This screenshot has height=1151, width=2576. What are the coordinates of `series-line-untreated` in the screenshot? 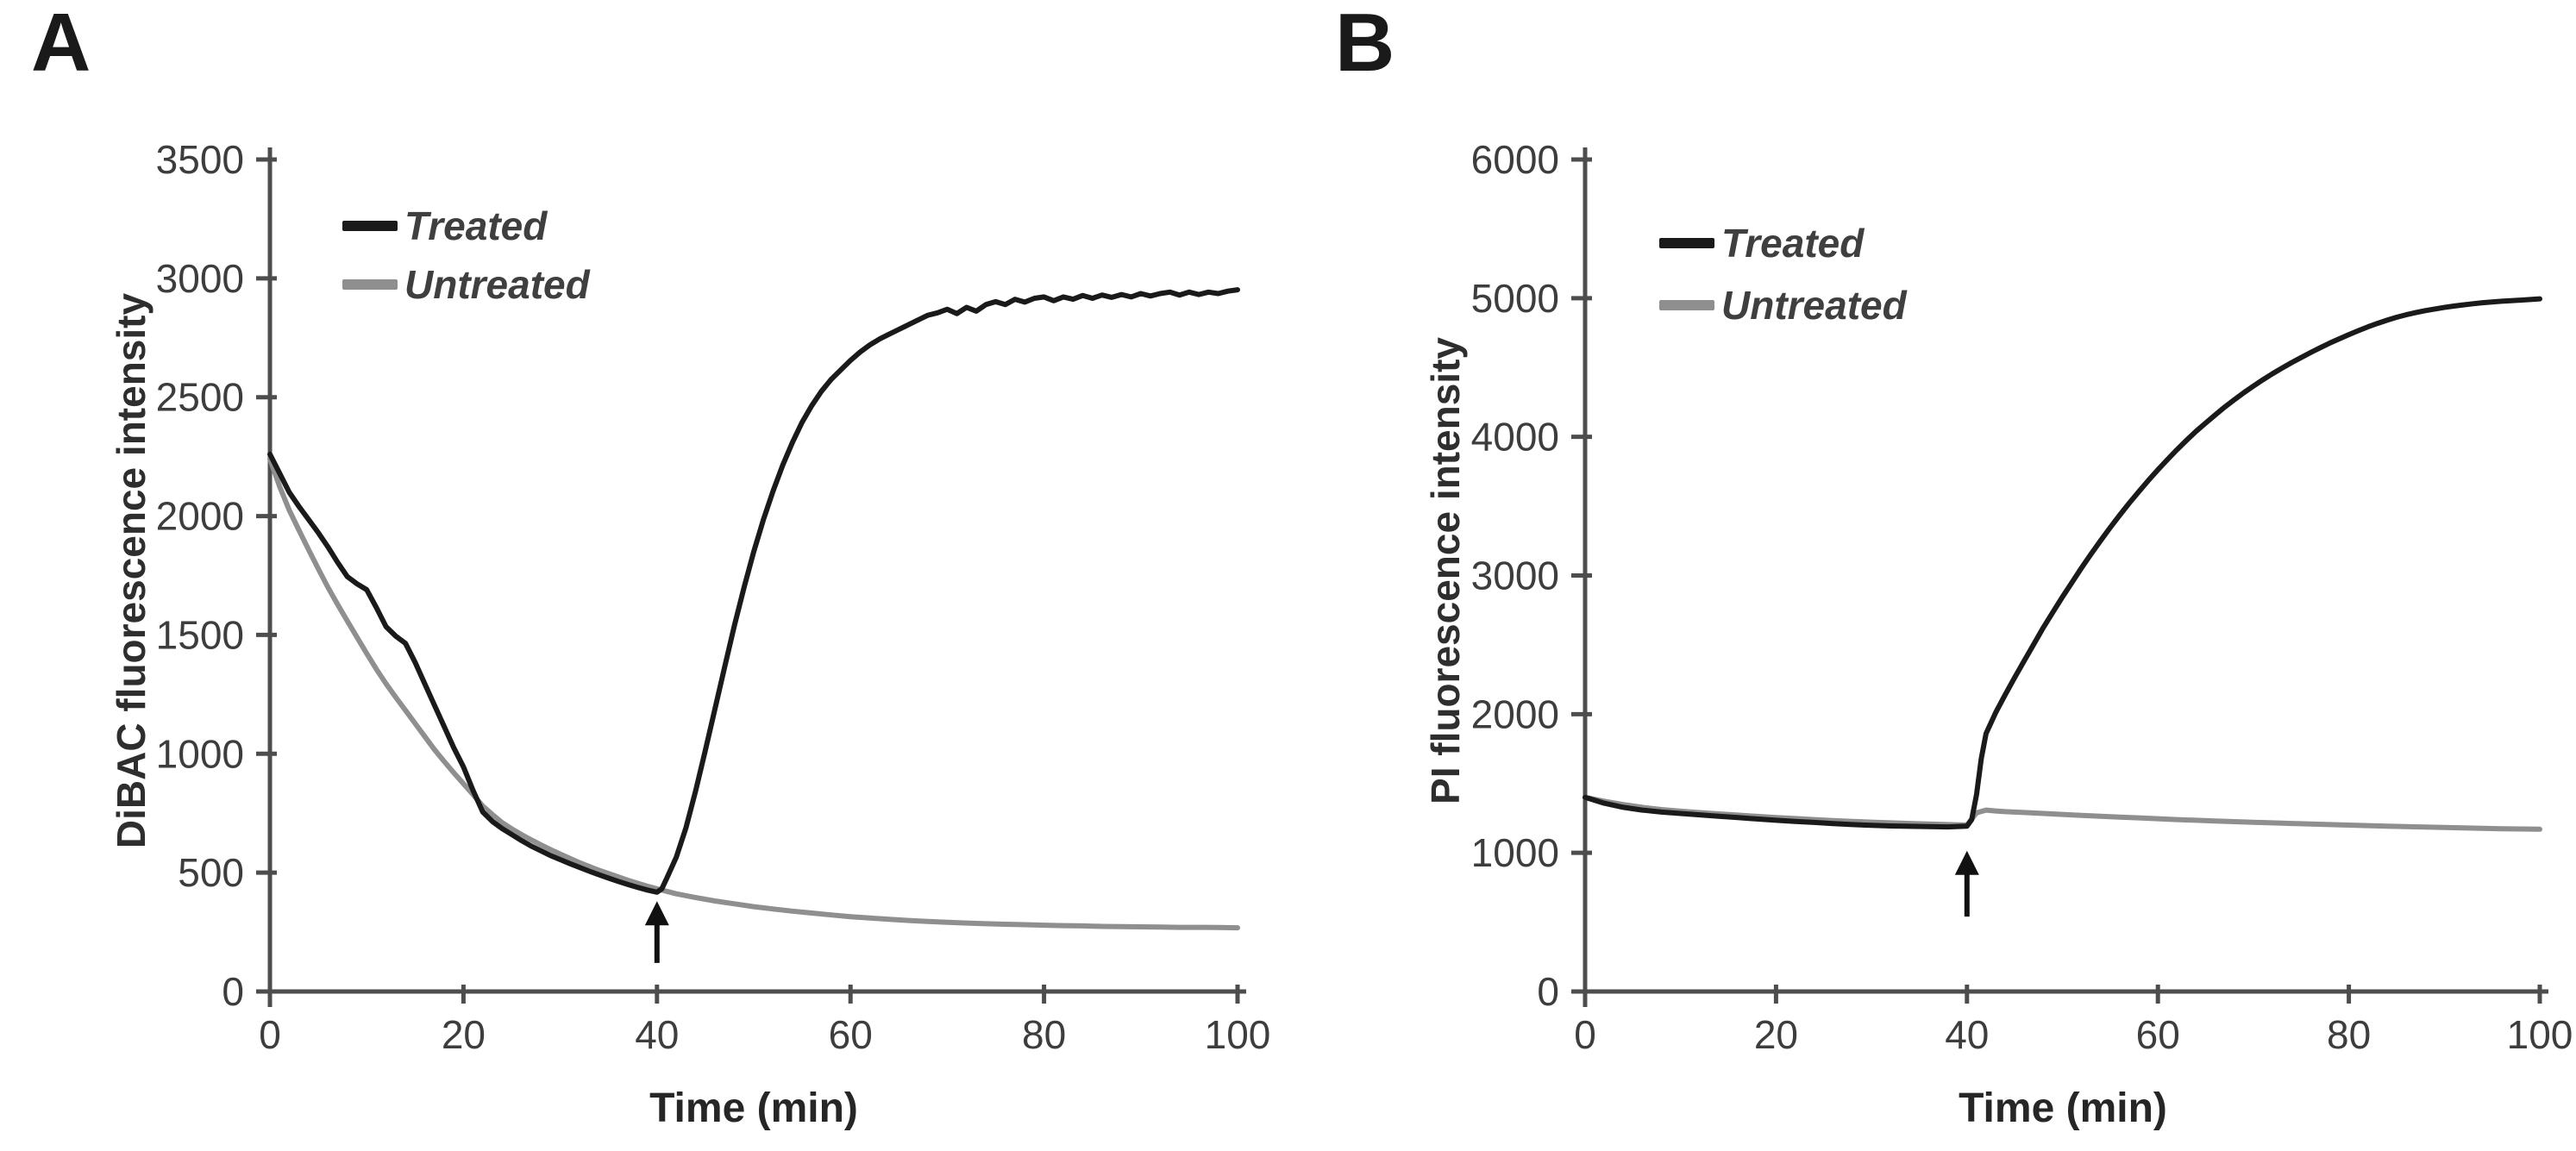 It's located at (2062, 813).